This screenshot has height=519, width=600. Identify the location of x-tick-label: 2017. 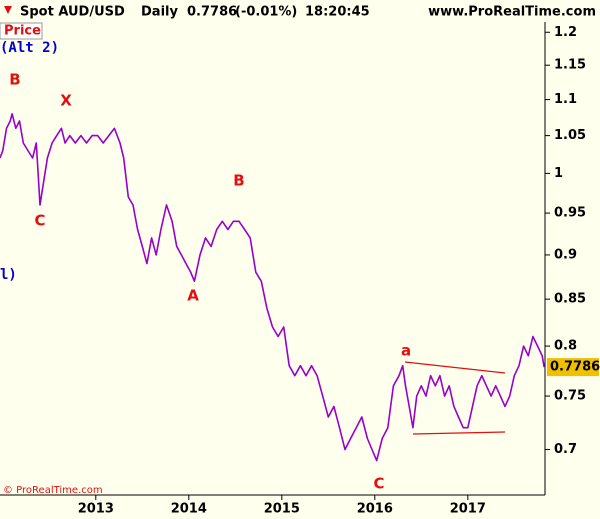
(468, 509).